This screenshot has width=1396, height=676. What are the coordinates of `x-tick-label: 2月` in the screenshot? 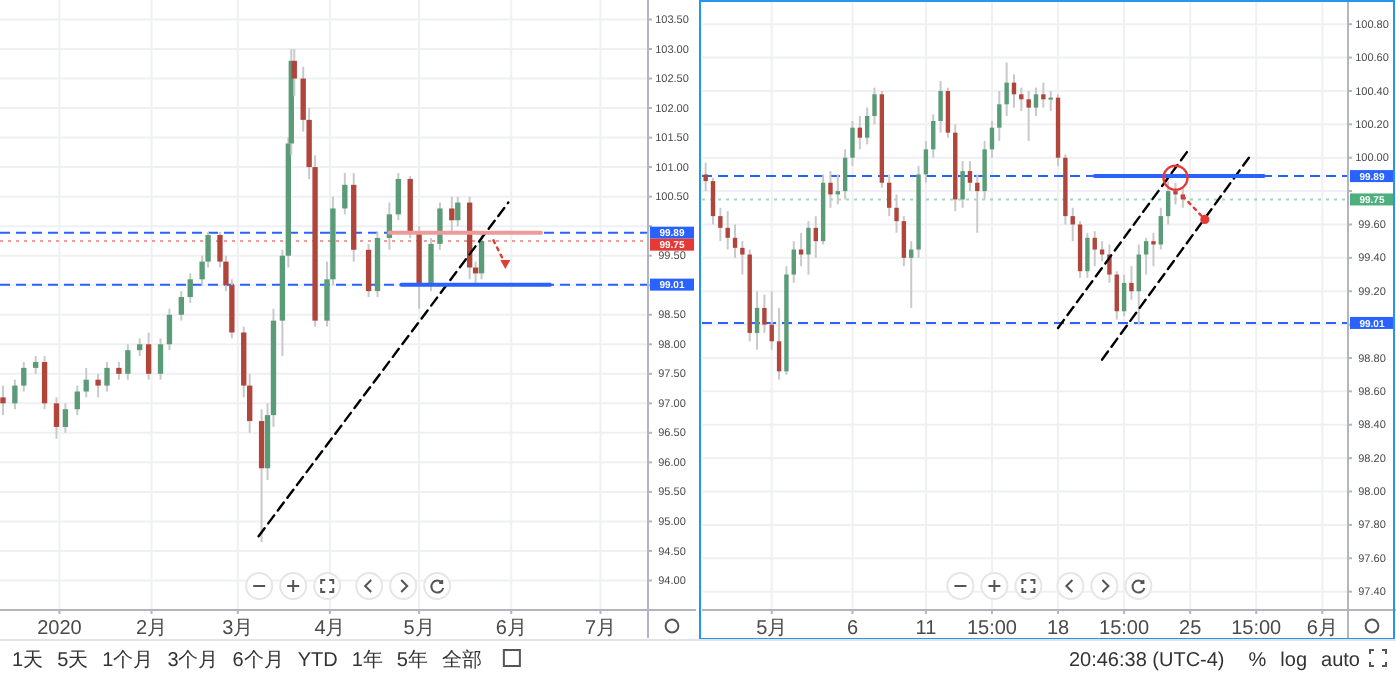 It's located at (152, 629).